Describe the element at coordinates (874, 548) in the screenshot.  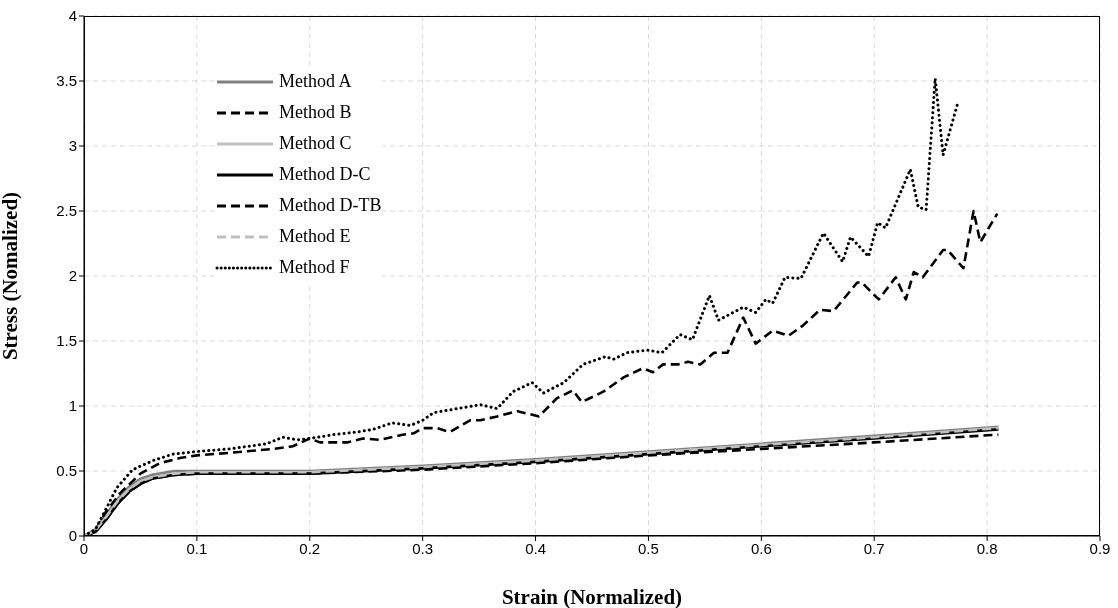
I see `x-tick-label: 0.7` at that location.